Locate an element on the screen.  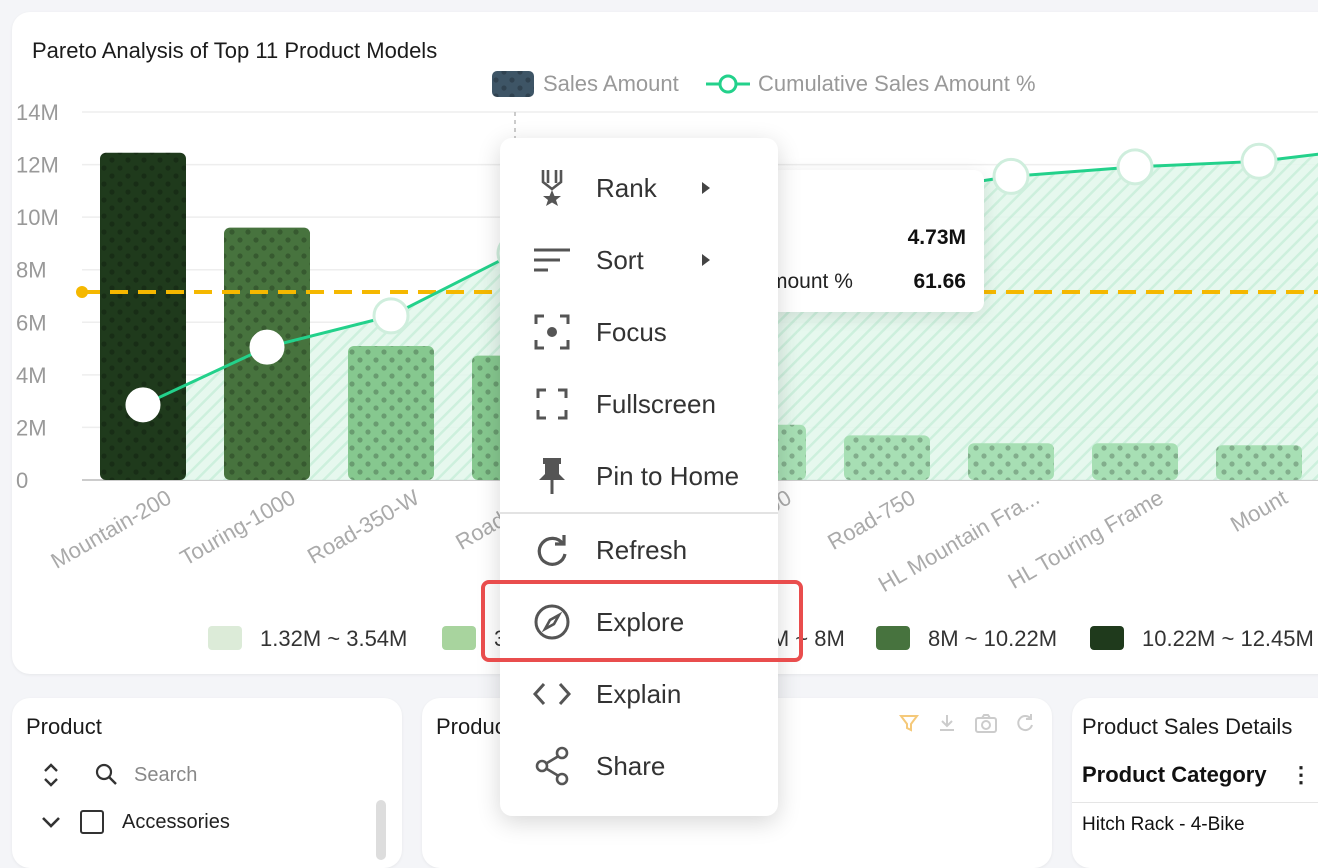
chart-tooltip: 4.73M mount % 61.66 is located at coordinates (877, 241).